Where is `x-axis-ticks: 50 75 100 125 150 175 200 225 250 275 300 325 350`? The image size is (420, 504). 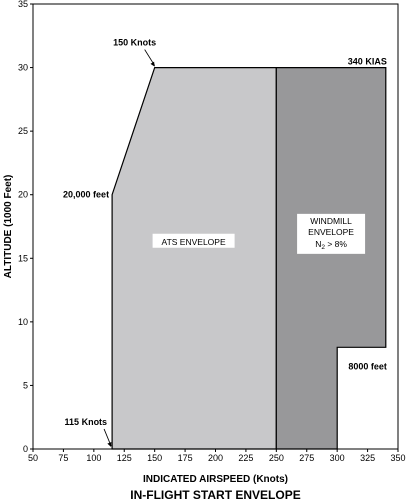
x-axis-ticks: 50 75 100 125 150 175 200 225 250 275 300 325 350 is located at coordinates (217, 456).